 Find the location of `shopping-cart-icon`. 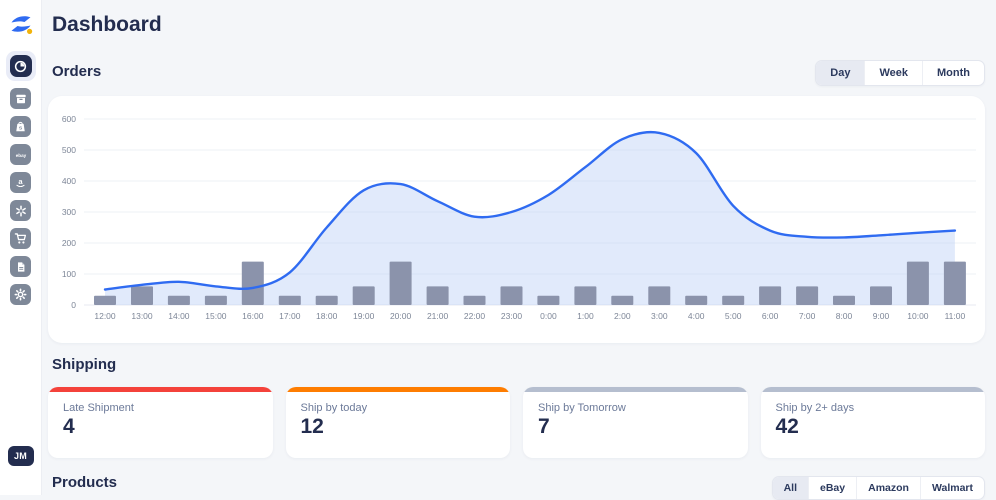

shopping-cart-icon is located at coordinates (20, 238).